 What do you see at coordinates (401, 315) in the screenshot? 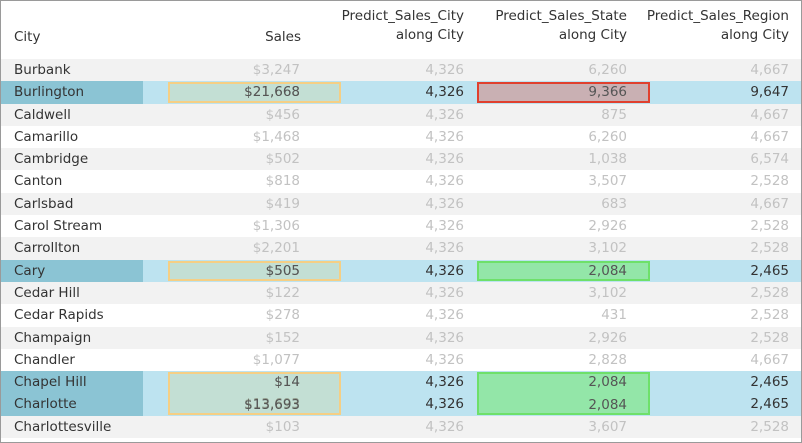
I see `table-row: Cedar Rapids $278 4,326 431 2,528` at bounding box center [401, 315].